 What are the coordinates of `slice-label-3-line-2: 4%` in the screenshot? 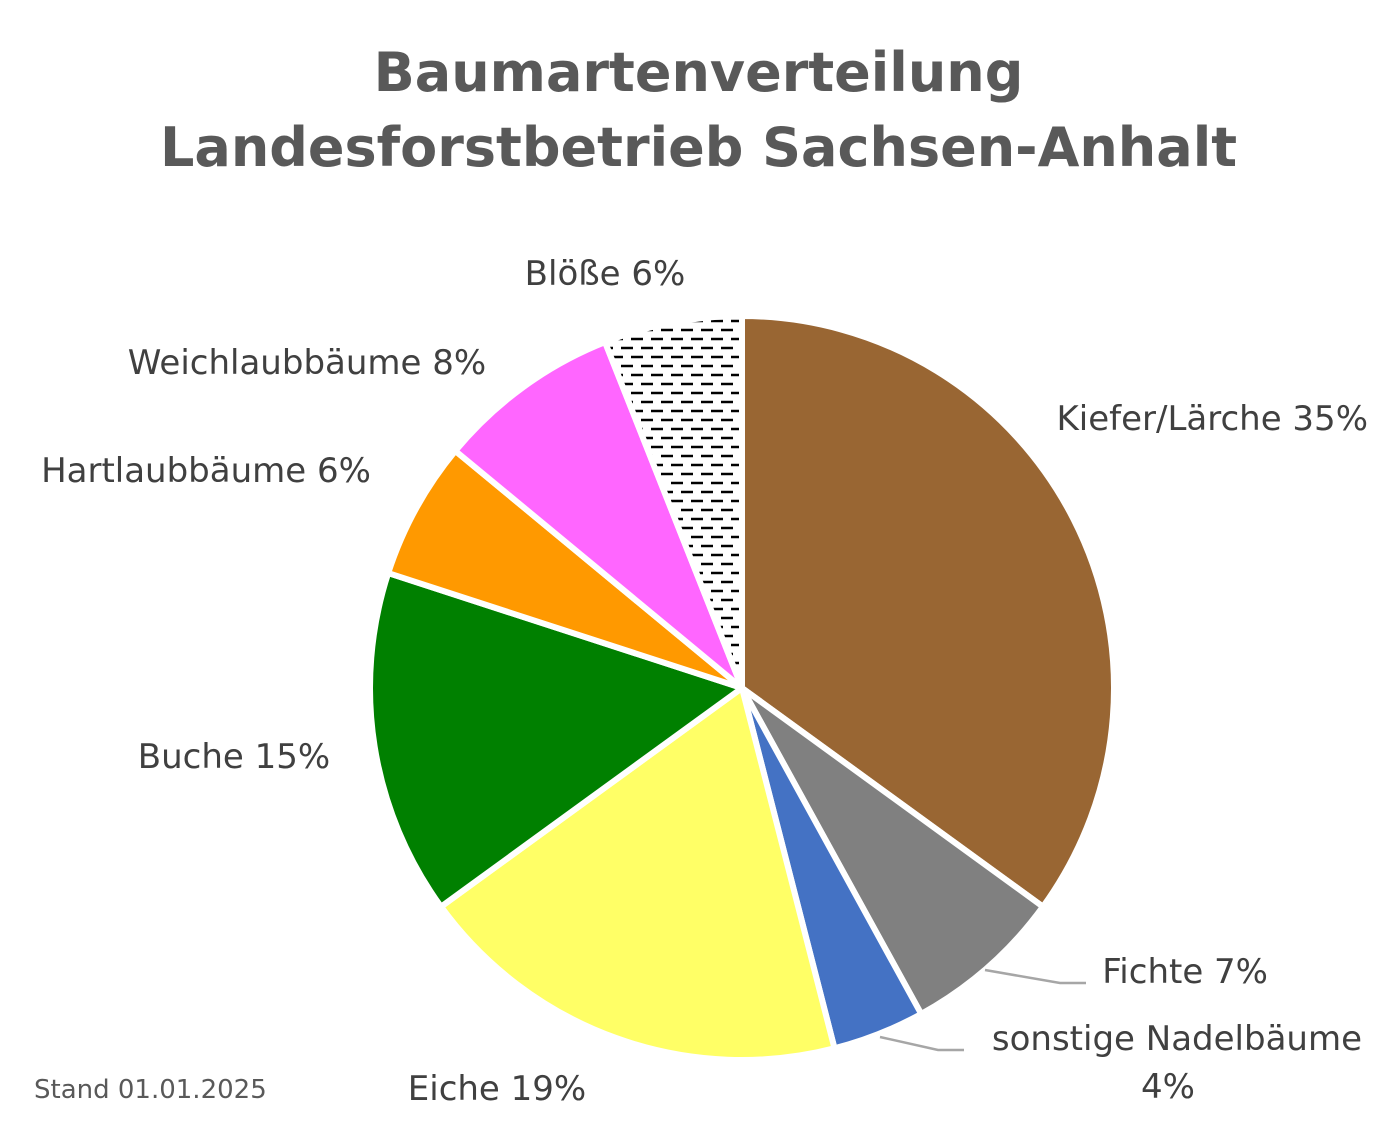 It's located at (1168, 1087).